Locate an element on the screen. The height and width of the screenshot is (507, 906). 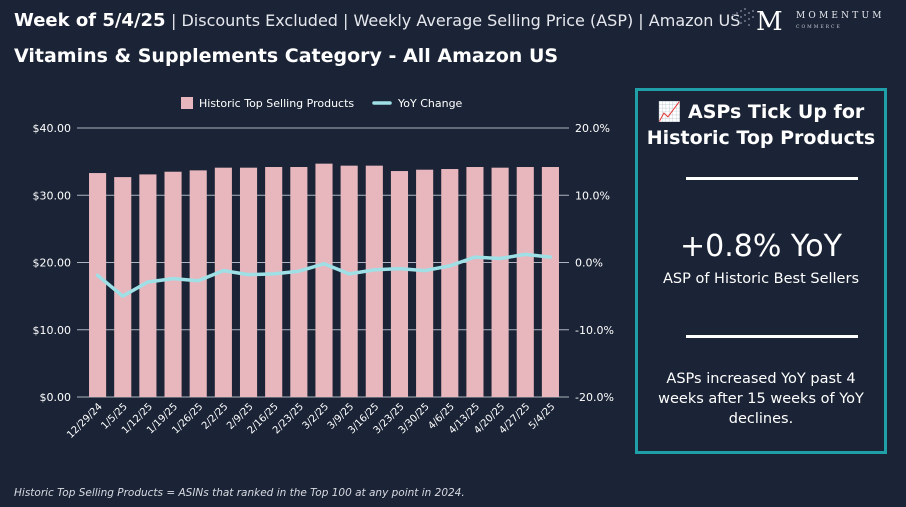
y-right-tick-label: -20.0% is located at coordinates (594, 397).